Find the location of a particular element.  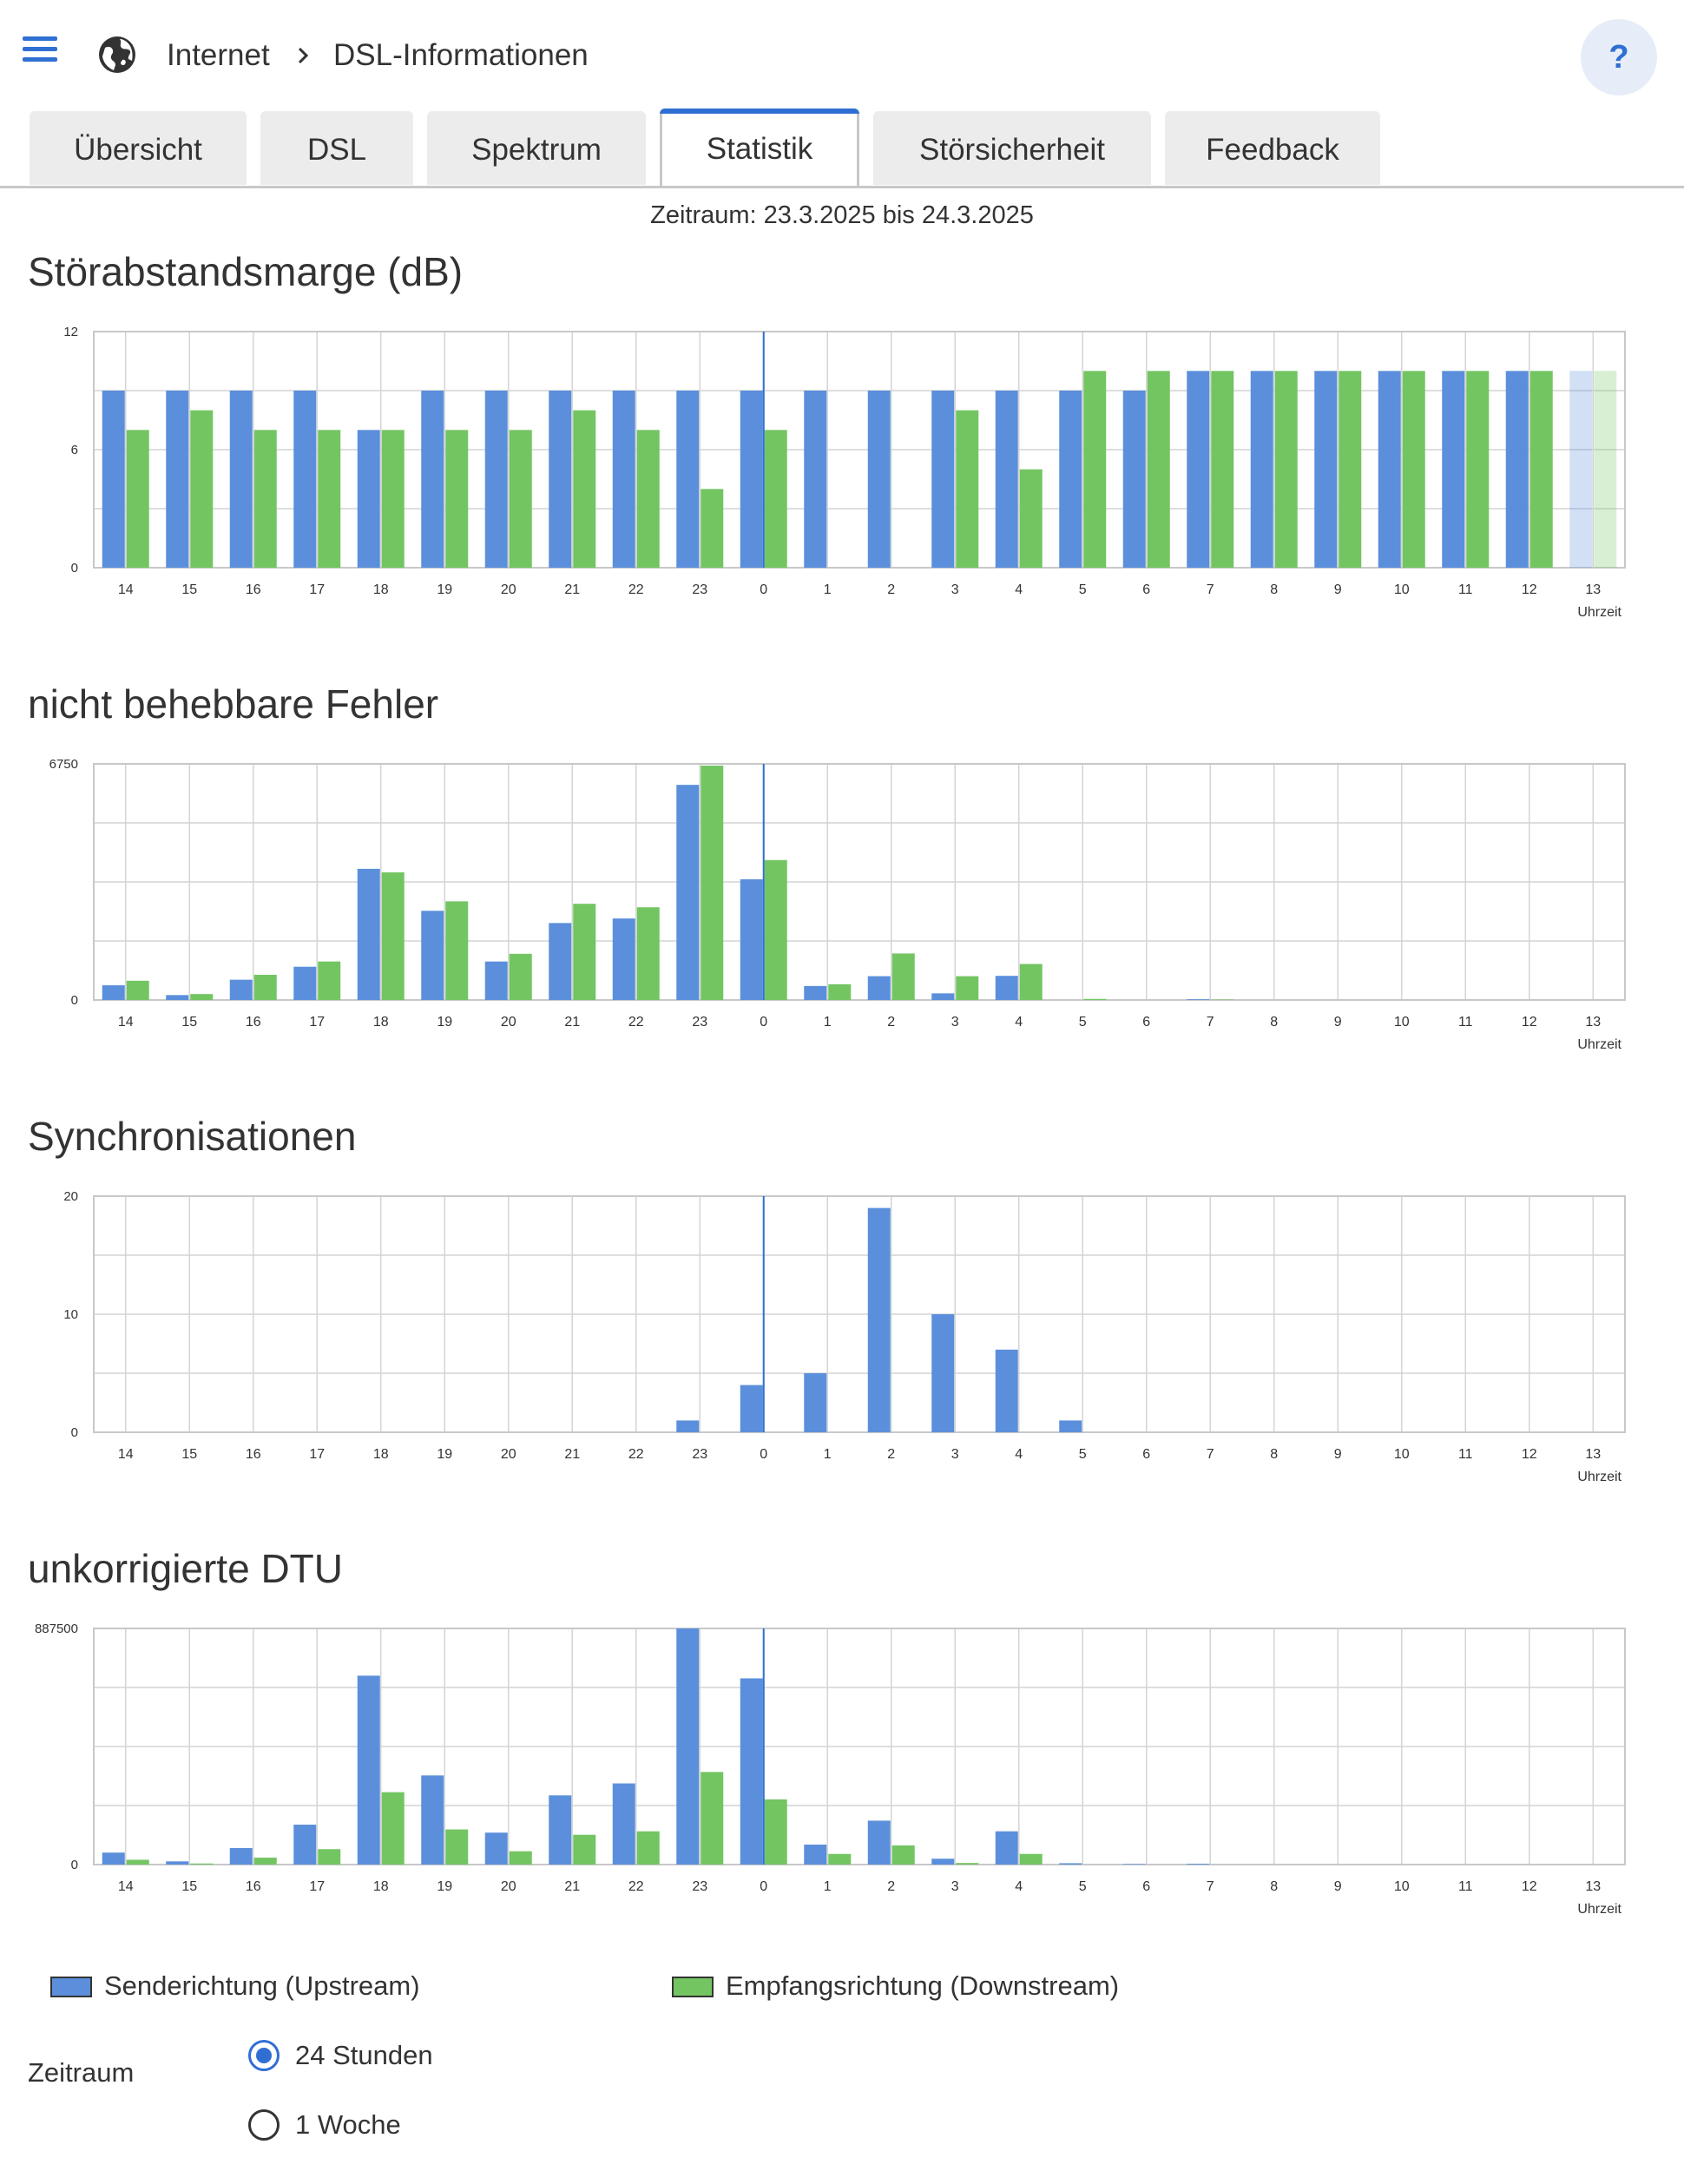

x-tick-label: 0 is located at coordinates (763, 1886).